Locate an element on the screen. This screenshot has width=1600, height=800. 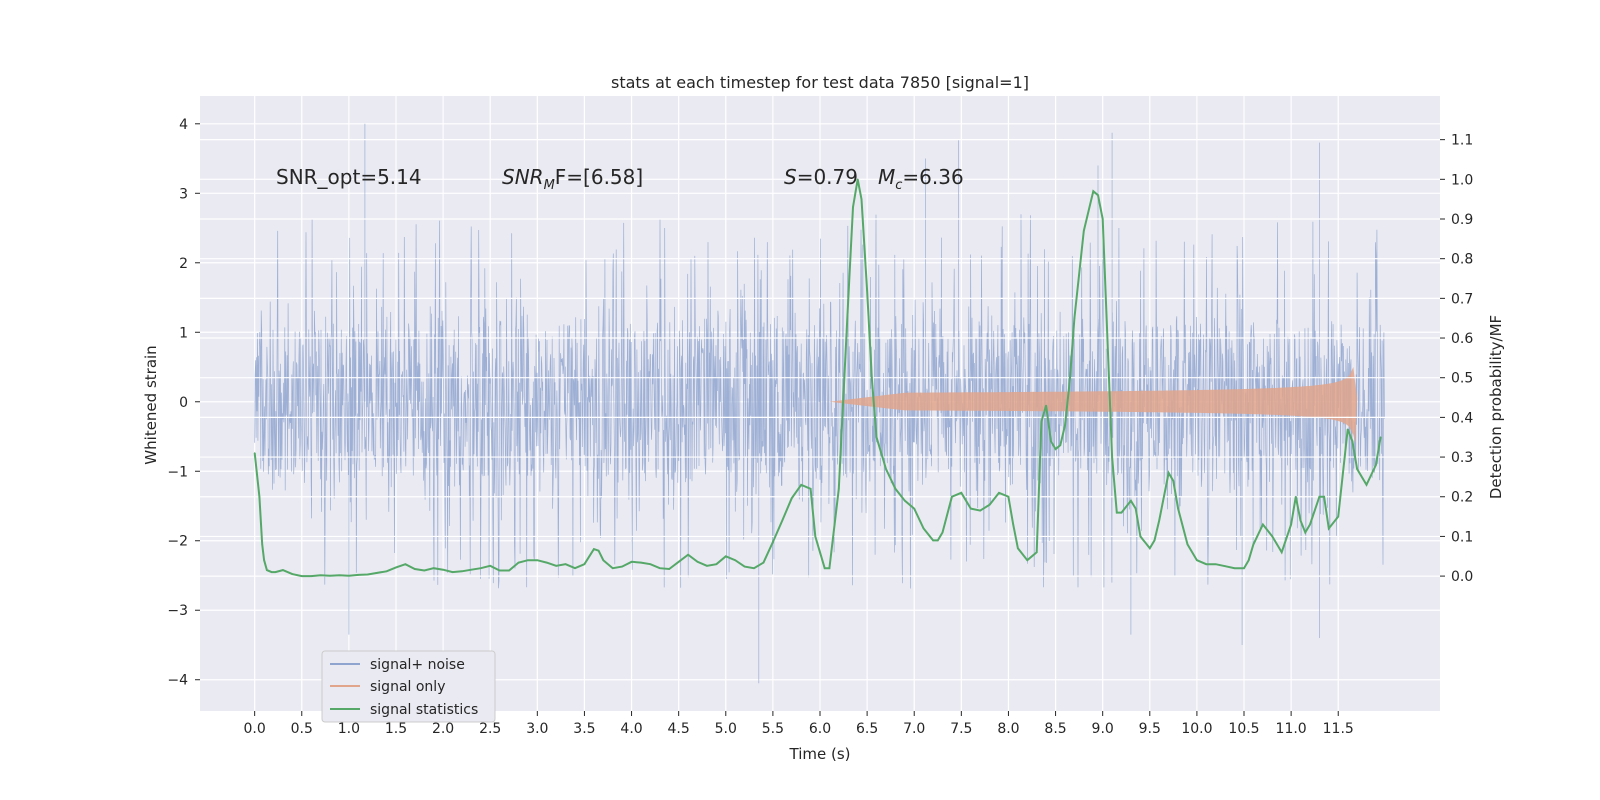
mc-value: =6.36 is located at coordinates (932, 177).